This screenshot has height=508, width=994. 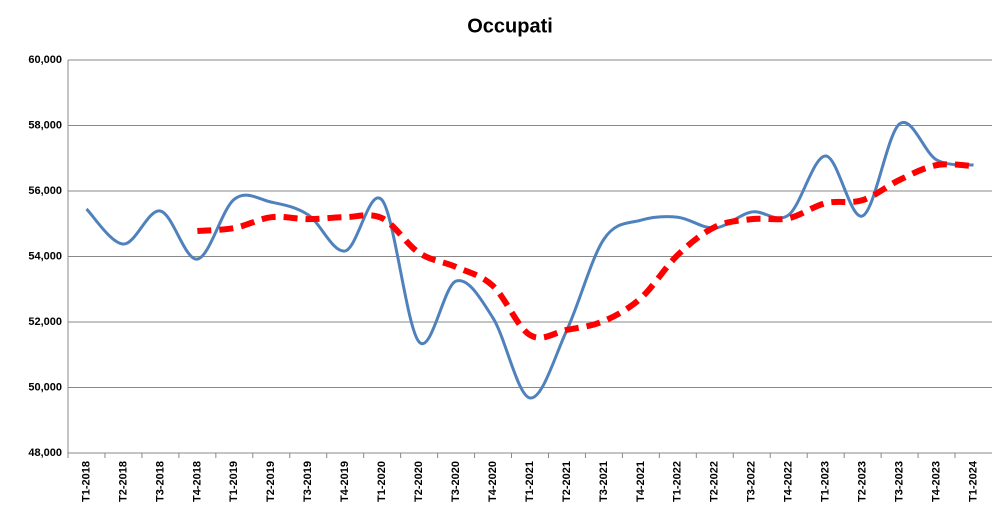 What do you see at coordinates (123, 481) in the screenshot?
I see `x-tick-label: T2-2018` at bounding box center [123, 481].